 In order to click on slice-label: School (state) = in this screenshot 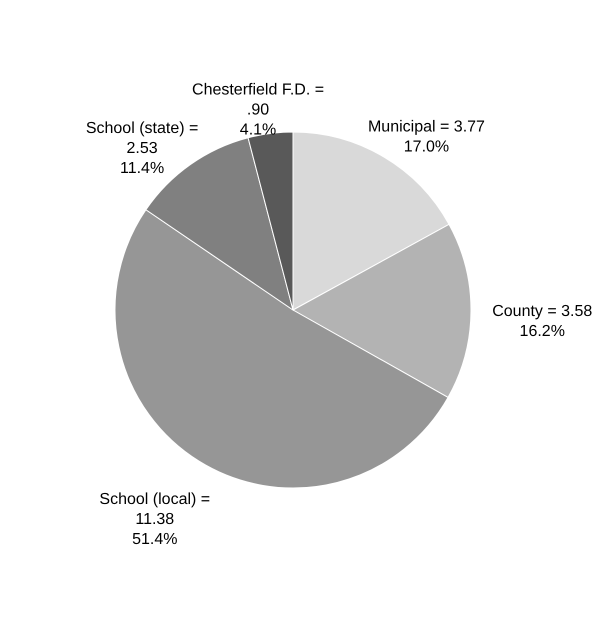, I will do `click(142, 129)`.